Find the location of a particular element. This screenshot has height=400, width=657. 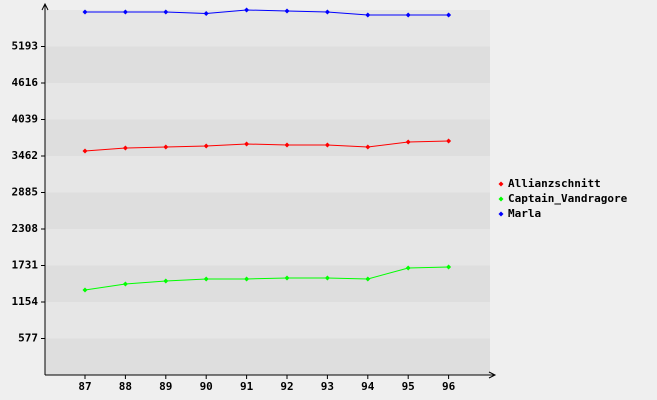

x-tick-label: 90 is located at coordinates (206, 386).